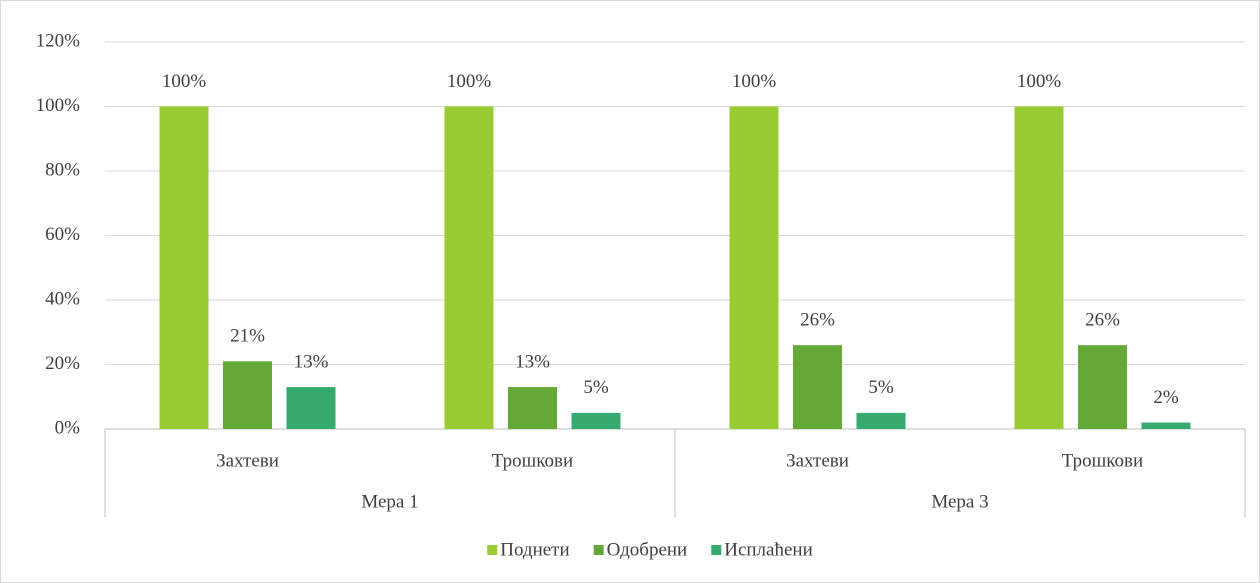  Describe the element at coordinates (768, 549) in the screenshot. I see `legend-label: Исплаћени` at that location.